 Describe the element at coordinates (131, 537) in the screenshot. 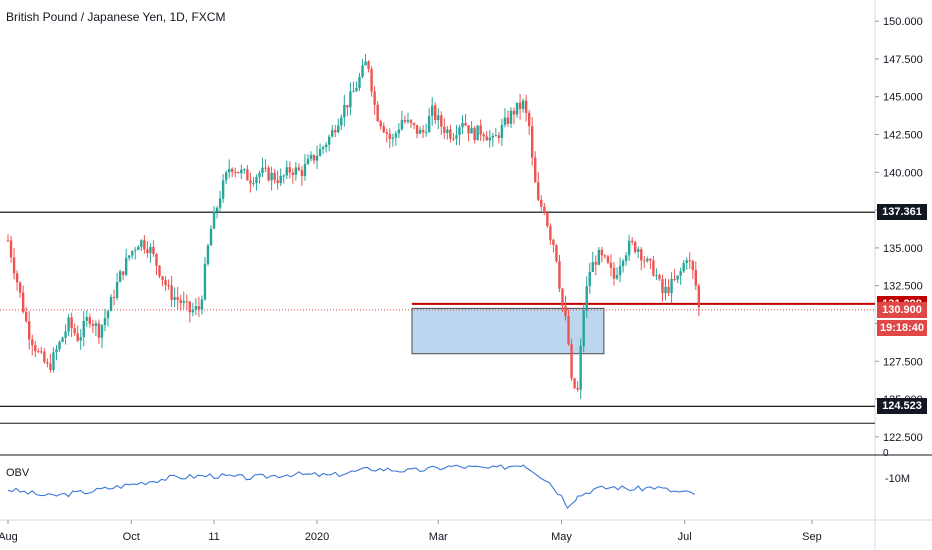

I see `time-tick-label: Oct` at that location.